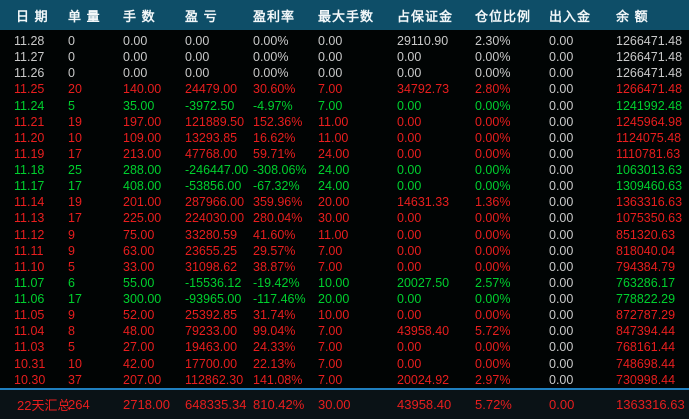  Describe the element at coordinates (29, 186) in the screenshot. I see `cell-date: 11.17` at that location.